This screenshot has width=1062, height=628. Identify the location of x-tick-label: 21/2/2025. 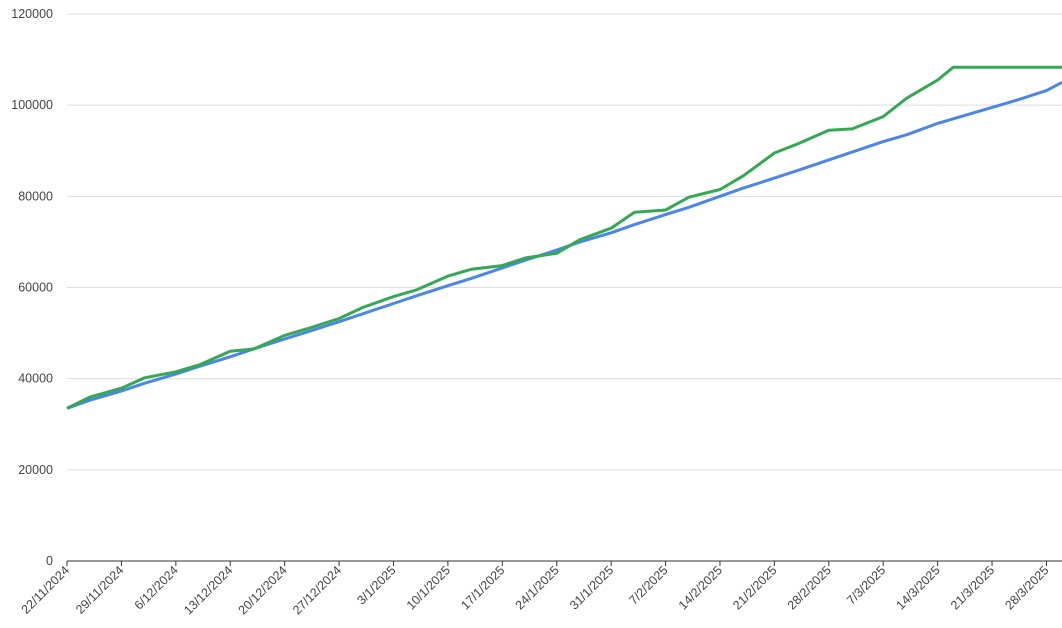
(754, 587).